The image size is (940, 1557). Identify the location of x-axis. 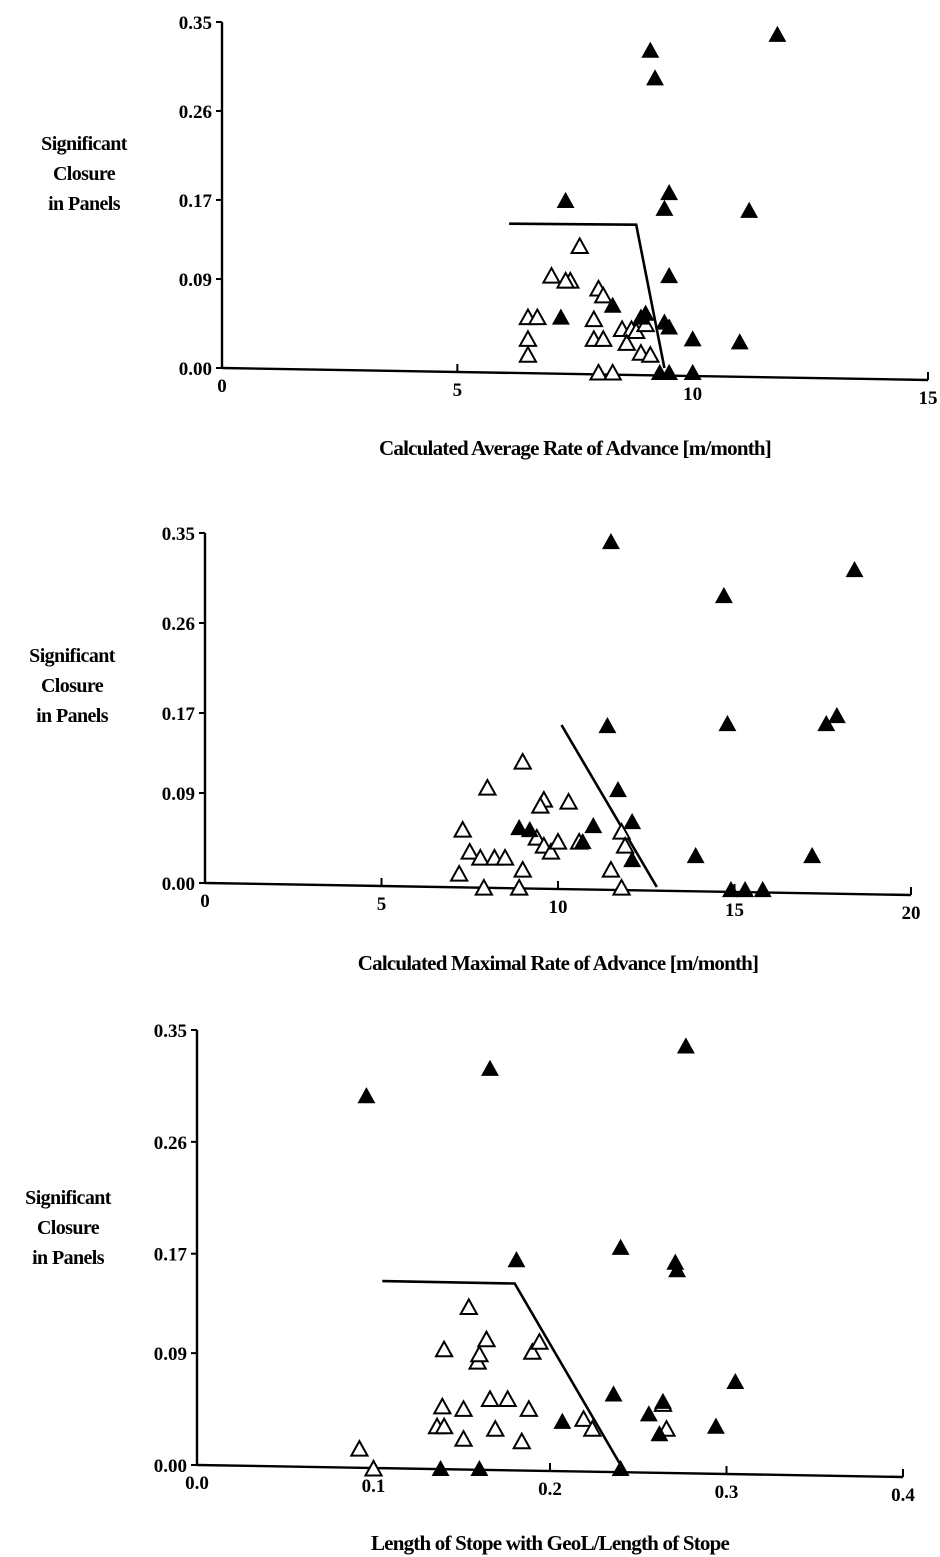
(575, 374).